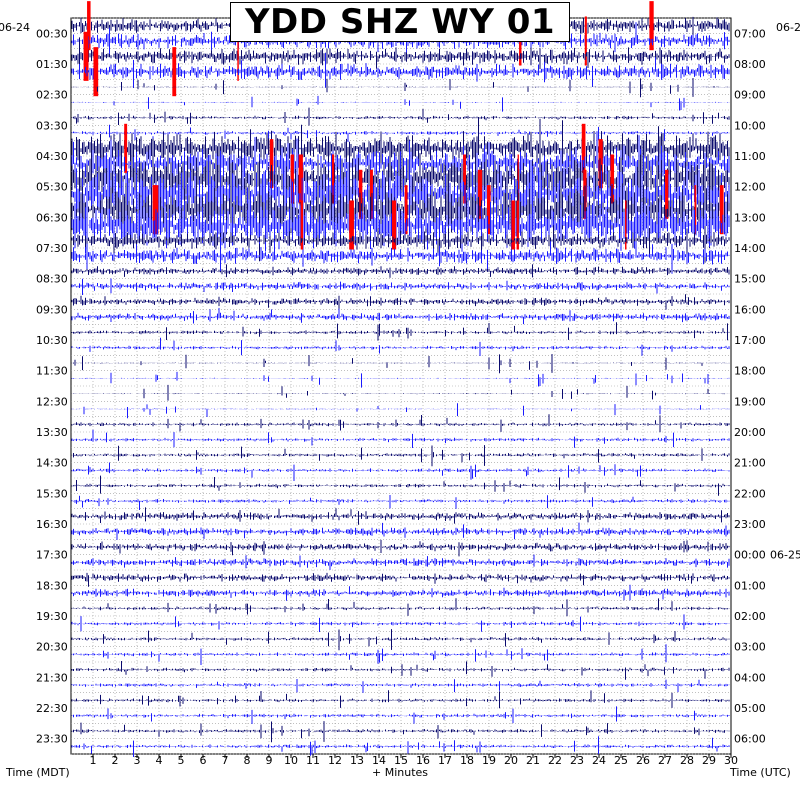 The height and width of the screenshot is (800, 800). What do you see at coordinates (52, 432) in the screenshot?
I see `left-time-label: 13:30` at bounding box center [52, 432].